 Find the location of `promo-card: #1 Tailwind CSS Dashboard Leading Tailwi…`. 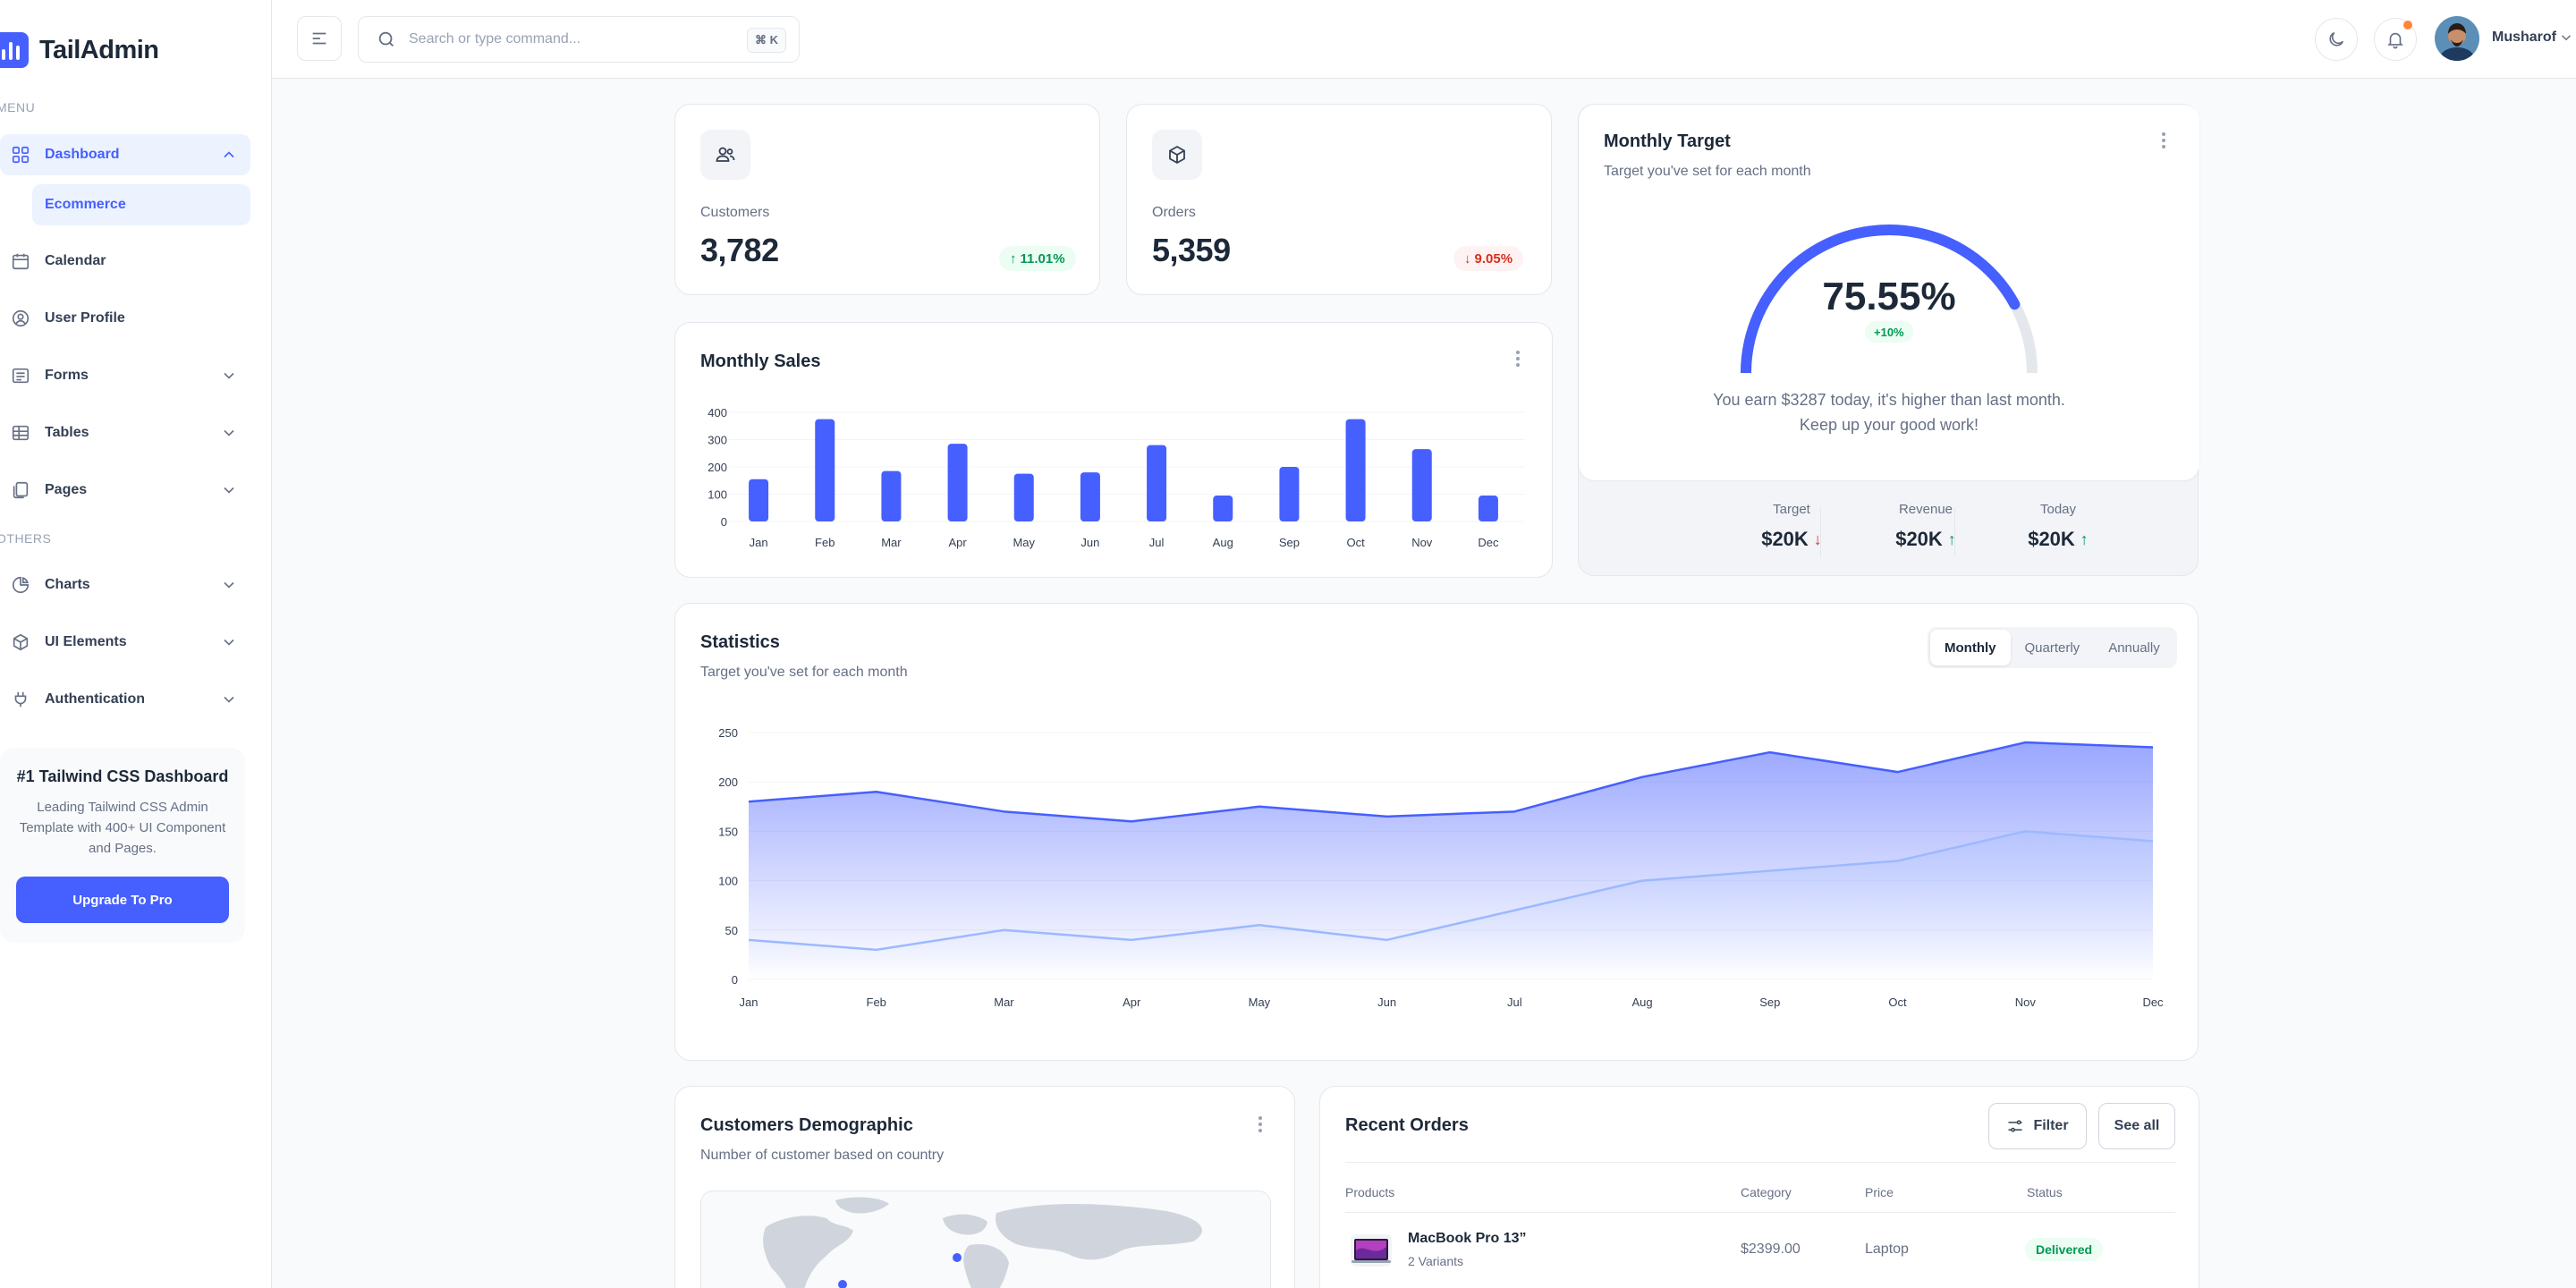

promo-card: #1 Tailwind CSS Dashboard Leading Tailwi… is located at coordinates (122, 845).